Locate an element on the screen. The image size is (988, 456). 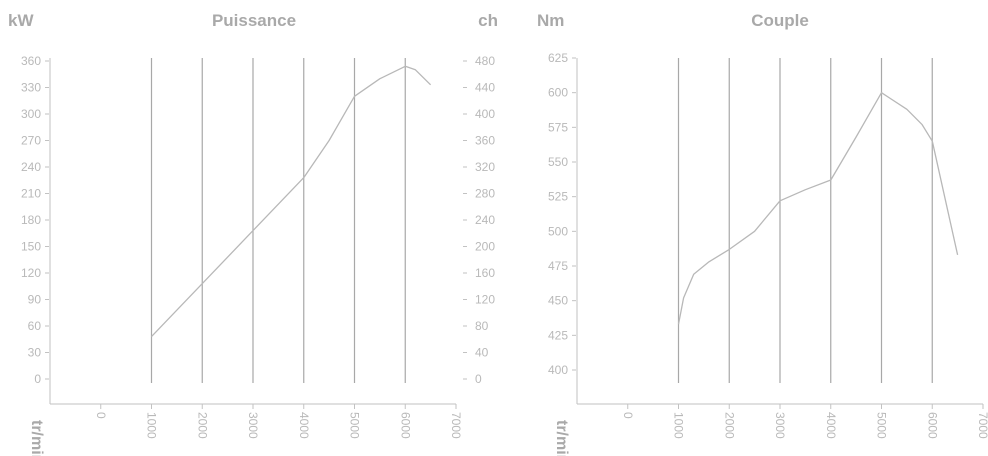
y-right-tick-label: 400 is located at coordinates (485, 114).